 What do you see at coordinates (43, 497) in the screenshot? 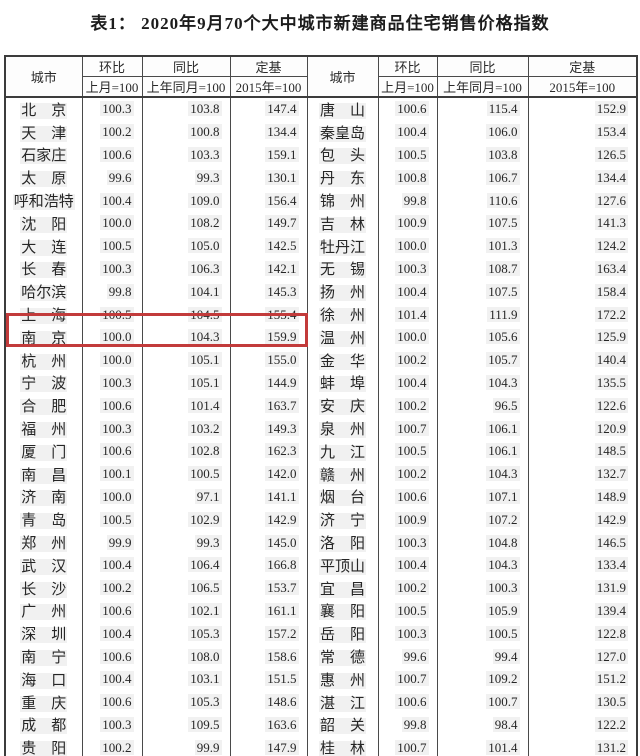
I see `left-city-cell: 济 南` at bounding box center [43, 497].